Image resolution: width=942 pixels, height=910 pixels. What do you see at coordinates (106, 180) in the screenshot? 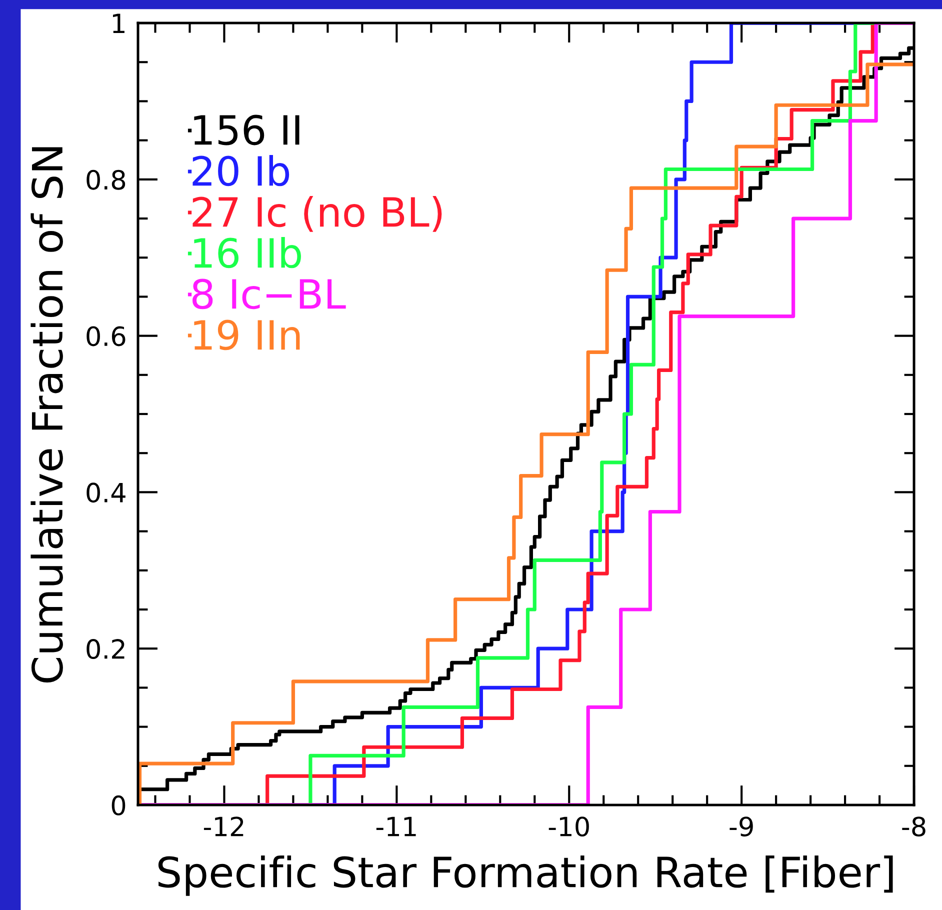
I see `y-tick-label: 0.8` at bounding box center [106, 180].